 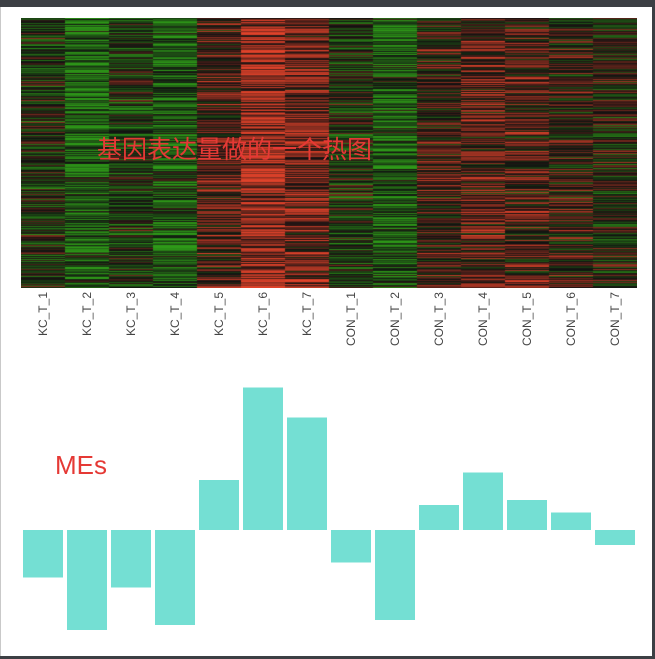 What do you see at coordinates (327, 657) in the screenshot?
I see `bottom-border` at bounding box center [327, 657].